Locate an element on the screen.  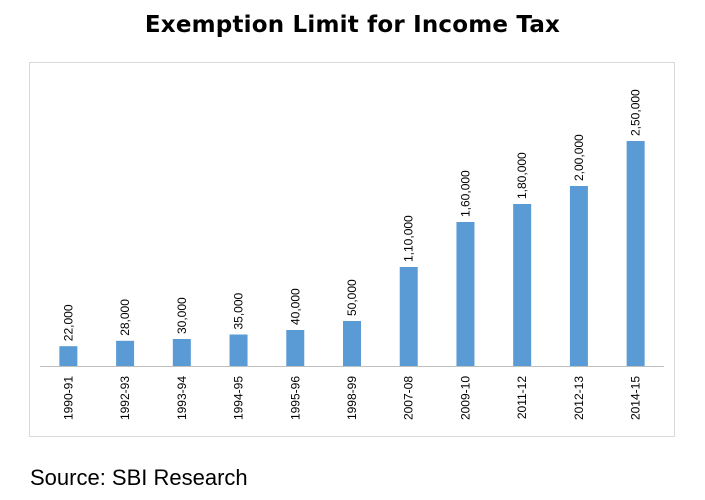
data-label: 2,00,000 is located at coordinates (579, 157).